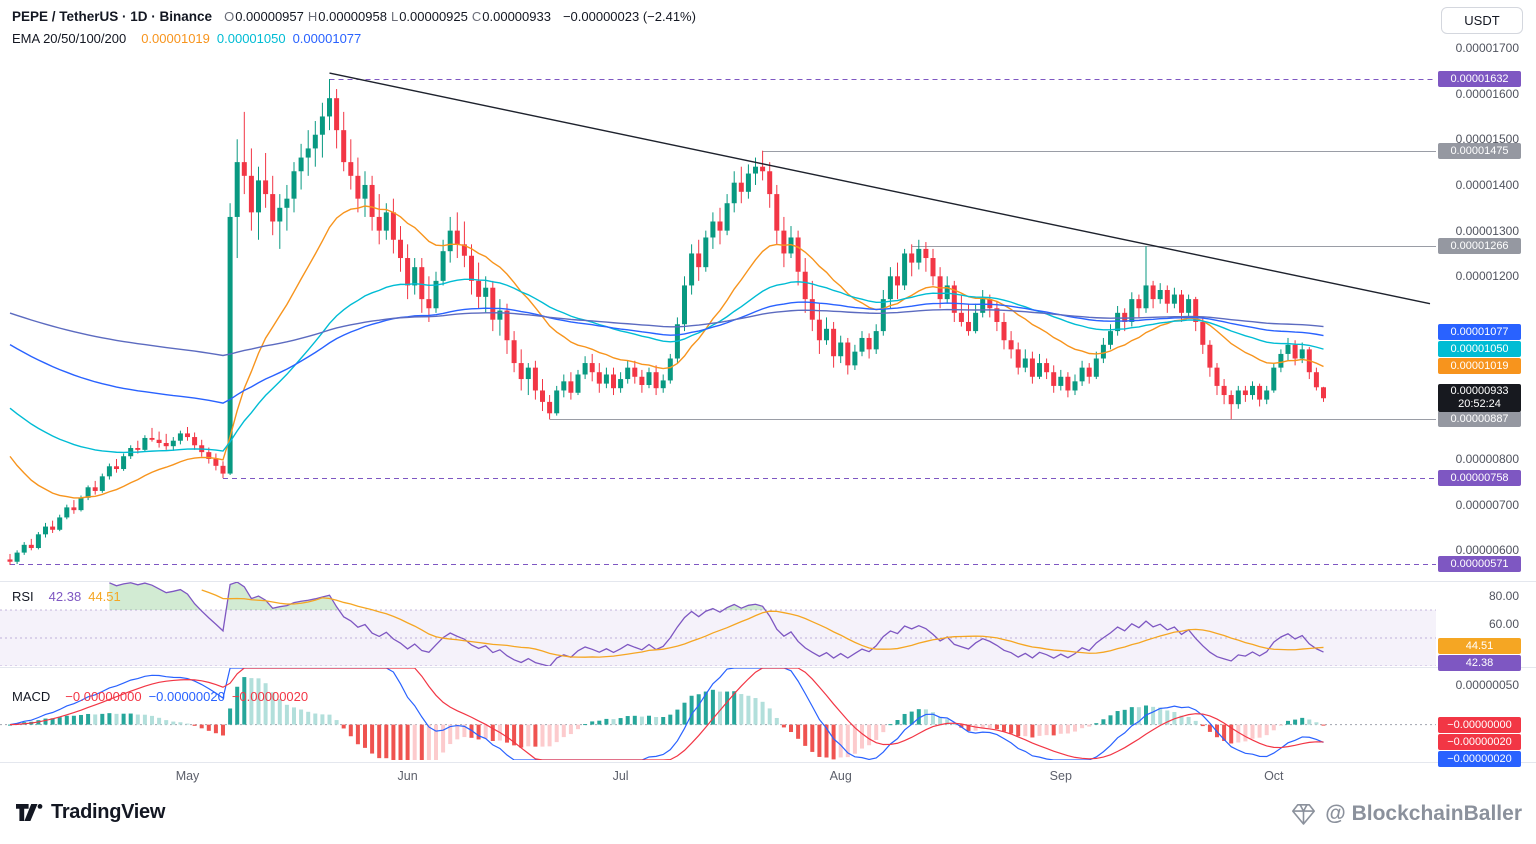  I want to click on ema-indicator-label: EMA 20/50/100/200, so click(69, 38).